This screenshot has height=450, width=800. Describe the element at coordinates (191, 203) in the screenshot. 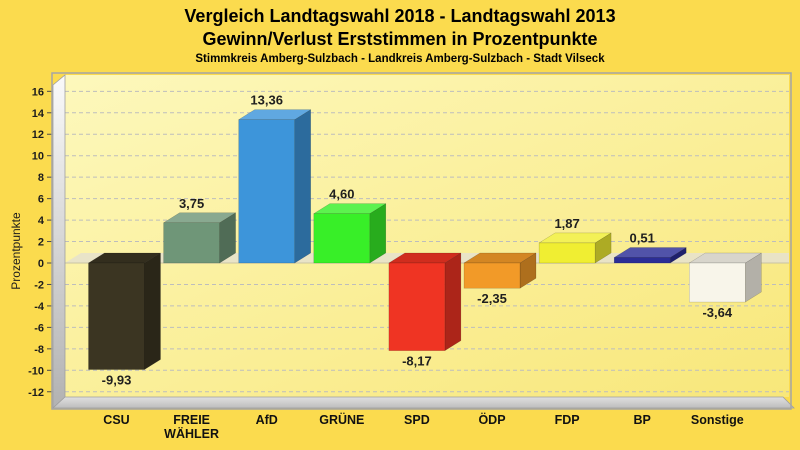

I see `value-label-freie-w-hler: 3,75` at that location.